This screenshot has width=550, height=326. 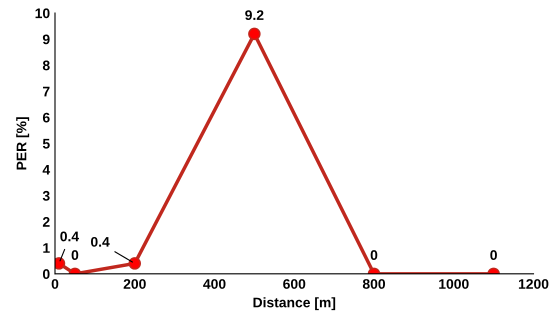 I want to click on y-tick-label: 0, so click(x=46, y=274).